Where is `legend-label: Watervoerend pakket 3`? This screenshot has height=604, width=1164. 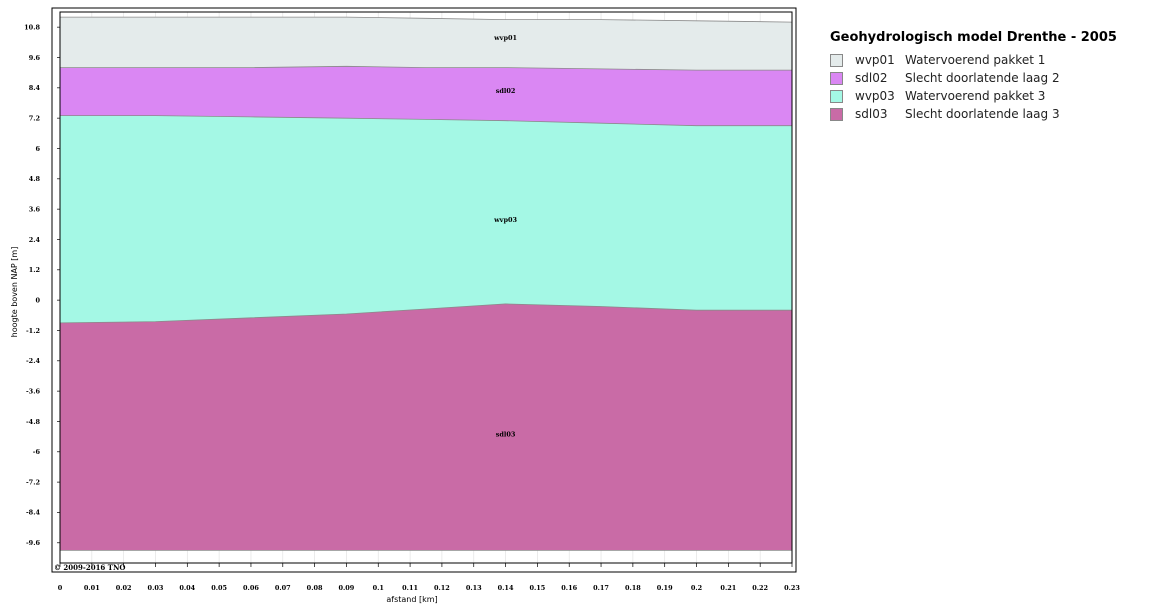 legend-label: Watervoerend pakket 3 is located at coordinates (975, 96).